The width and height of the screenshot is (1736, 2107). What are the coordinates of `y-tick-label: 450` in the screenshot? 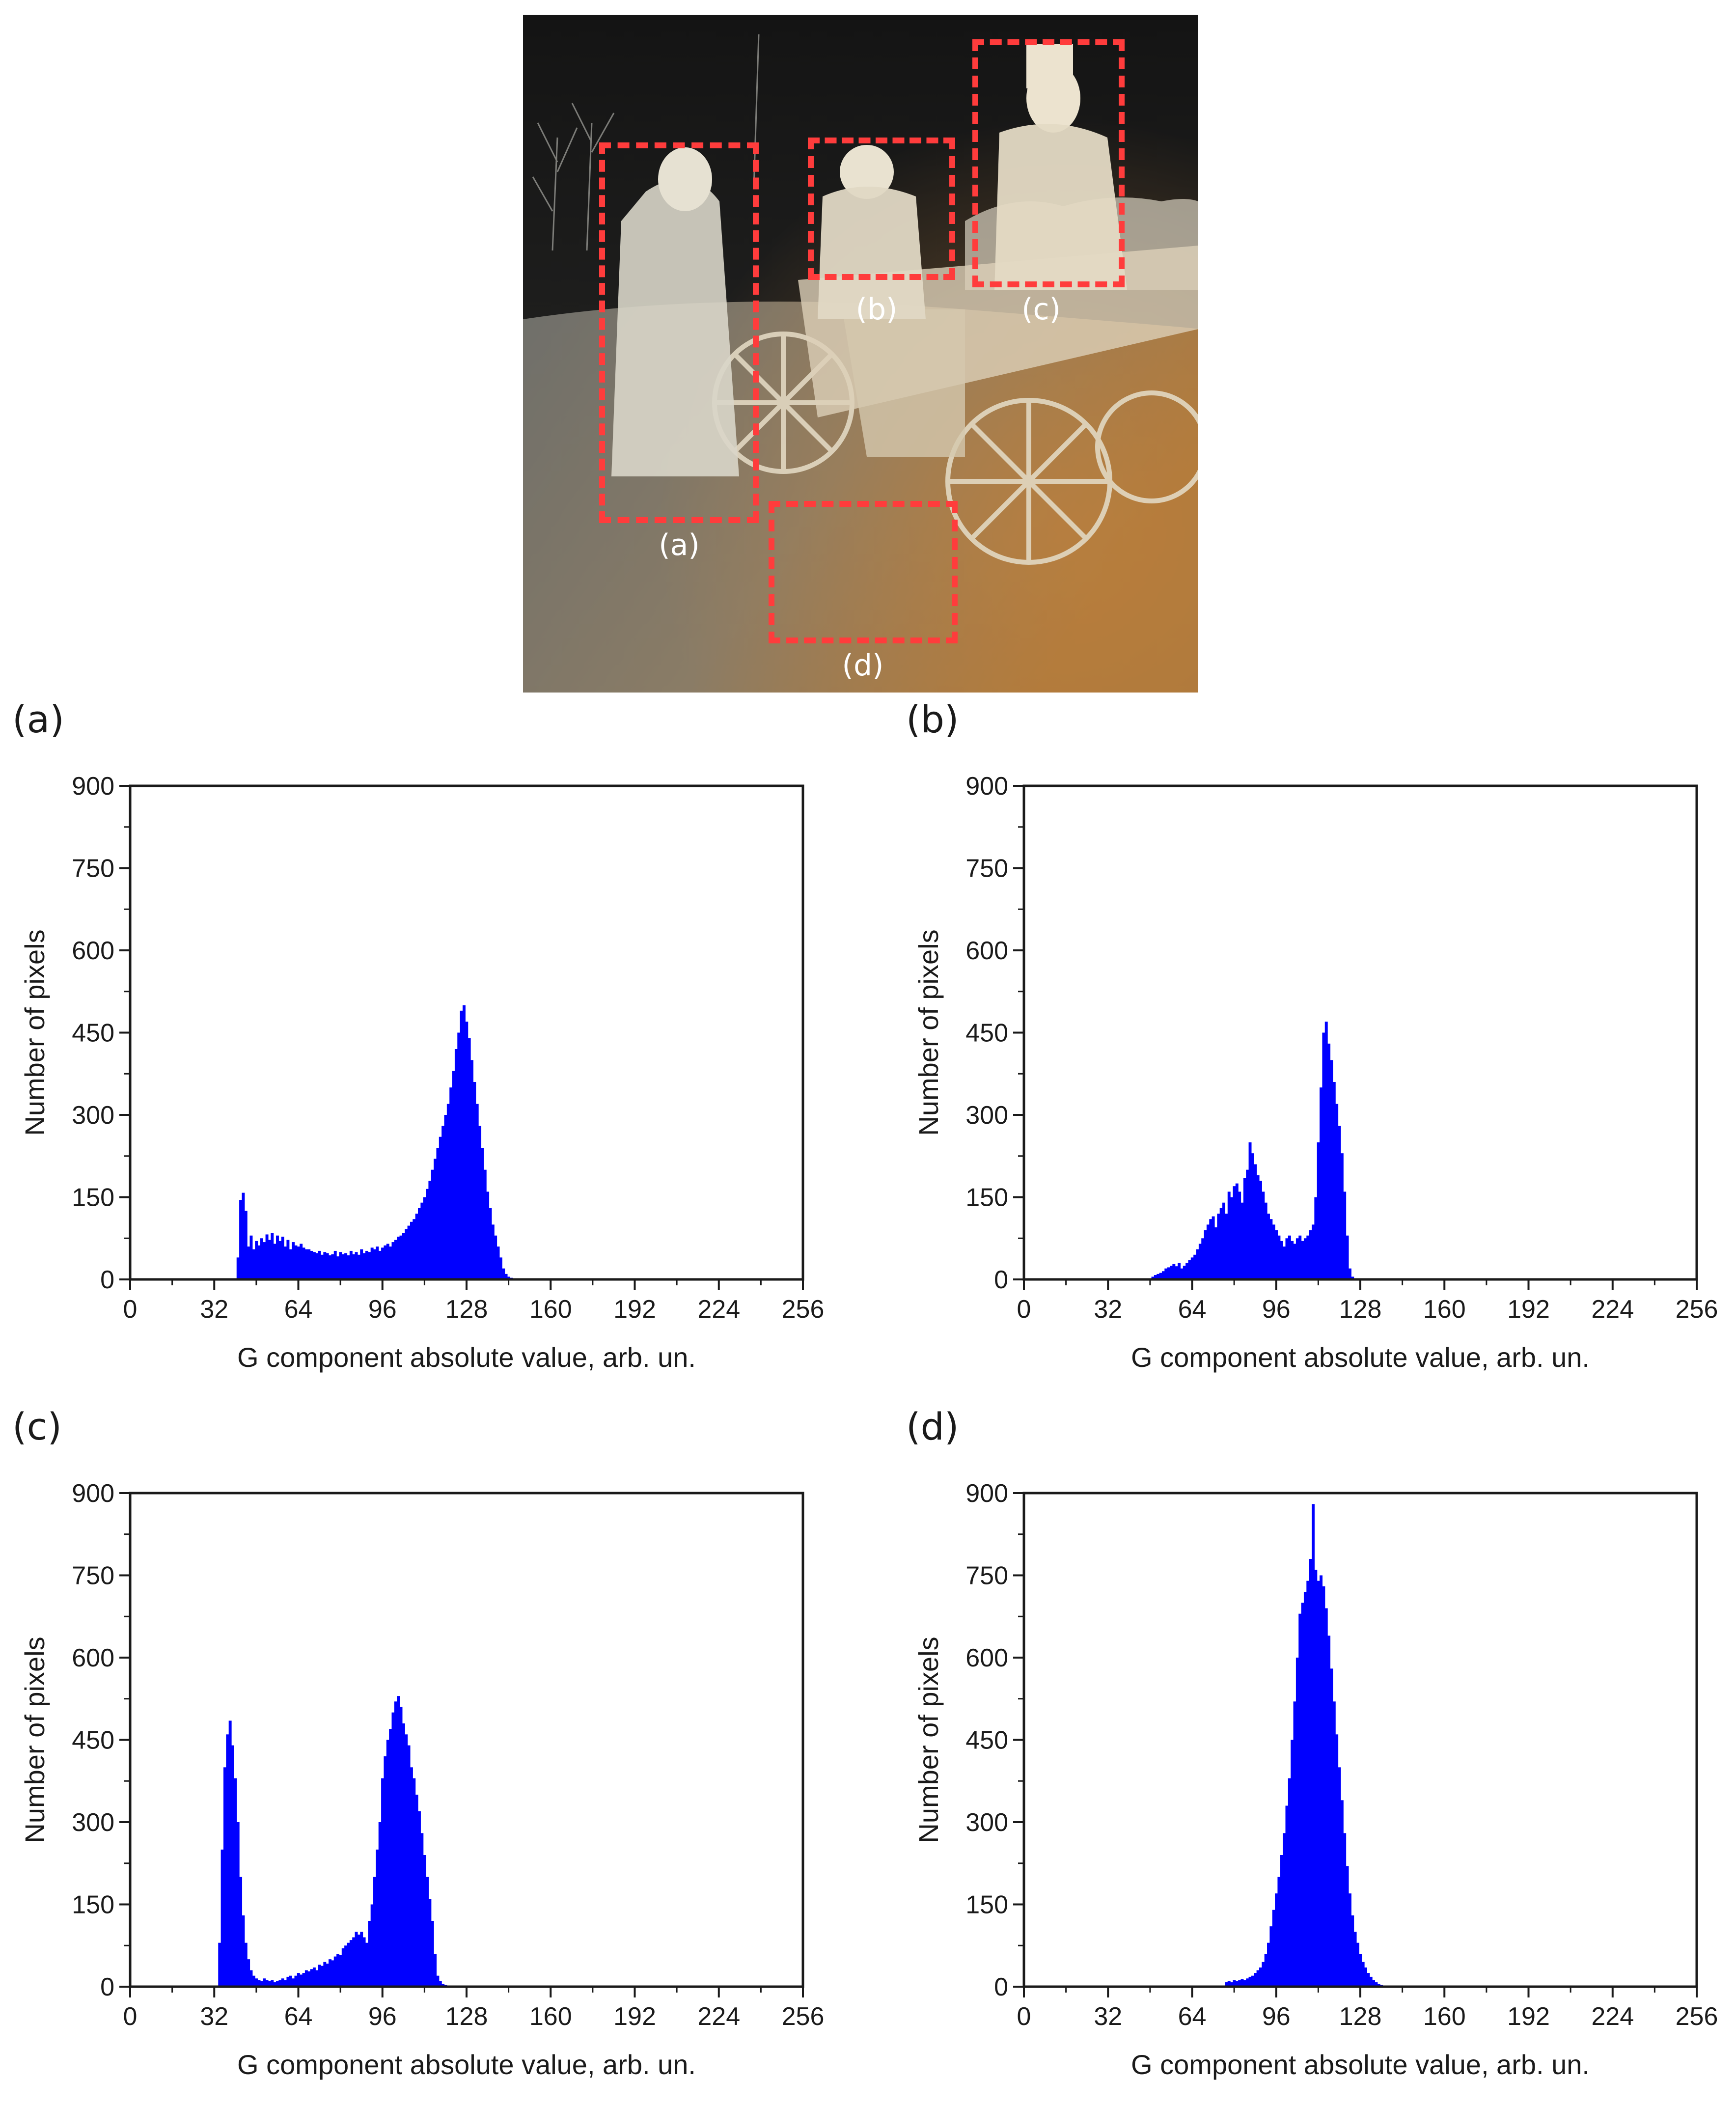 It's located at (986, 1033).